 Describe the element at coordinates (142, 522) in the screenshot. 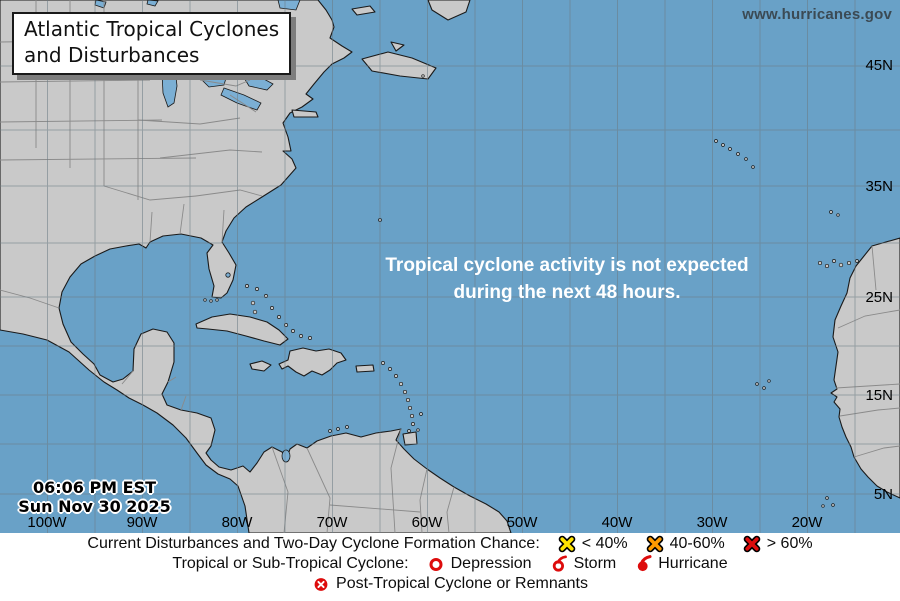

I see `lon-label: 90W` at that location.